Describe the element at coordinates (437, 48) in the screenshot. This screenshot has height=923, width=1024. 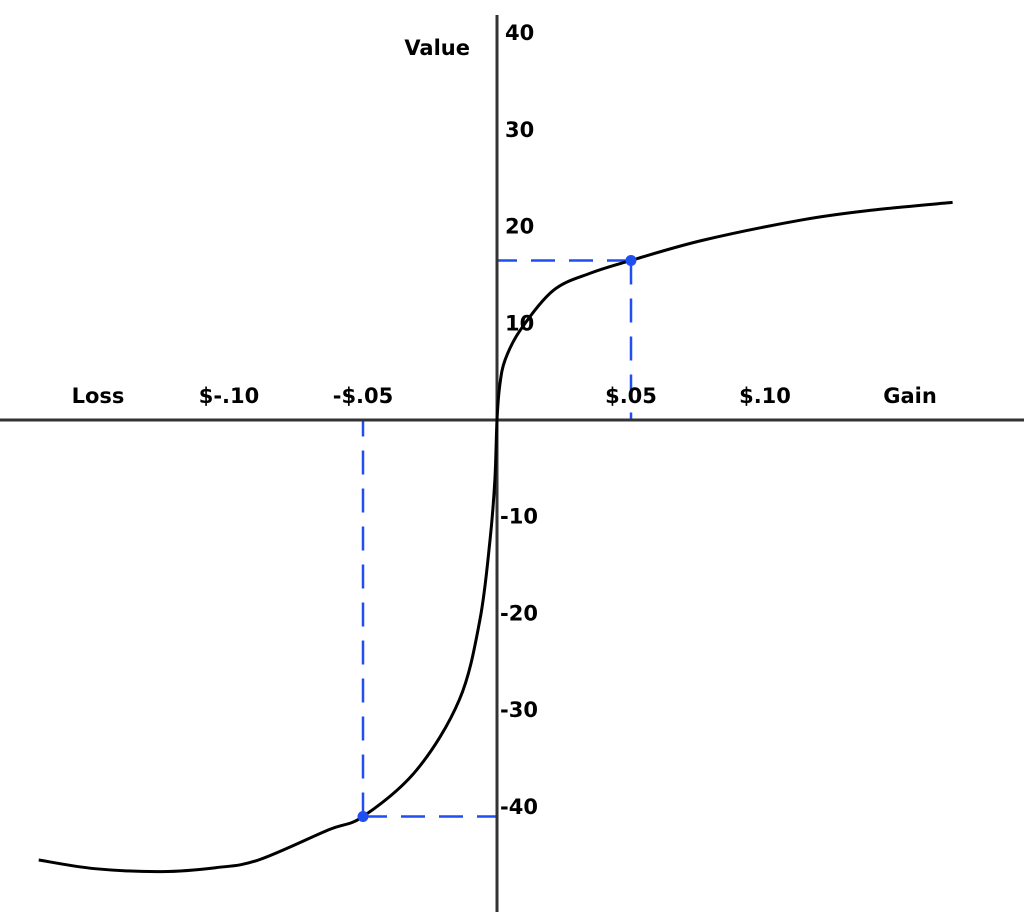
I see `y-axis-label: Value` at that location.